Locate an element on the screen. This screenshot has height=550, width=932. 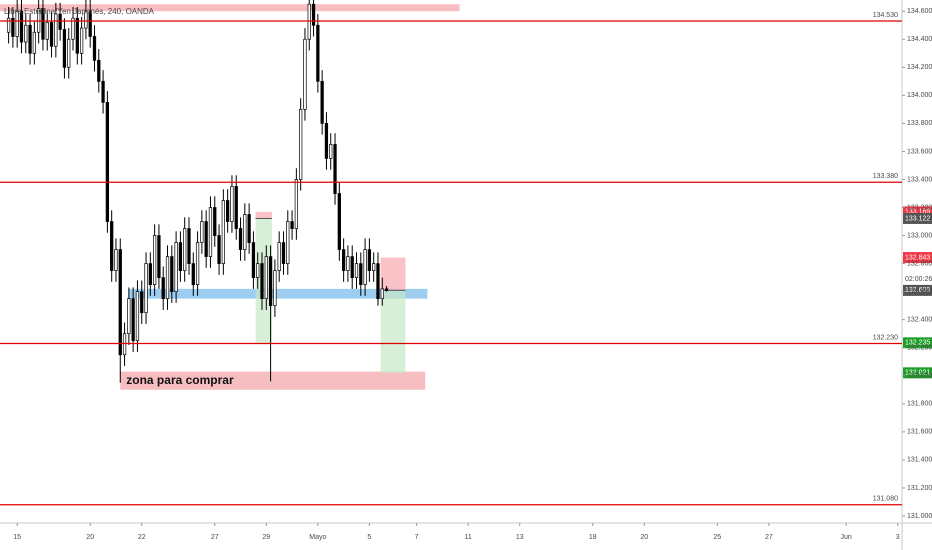
y-tick-label: 134.600 is located at coordinates (919, 11).